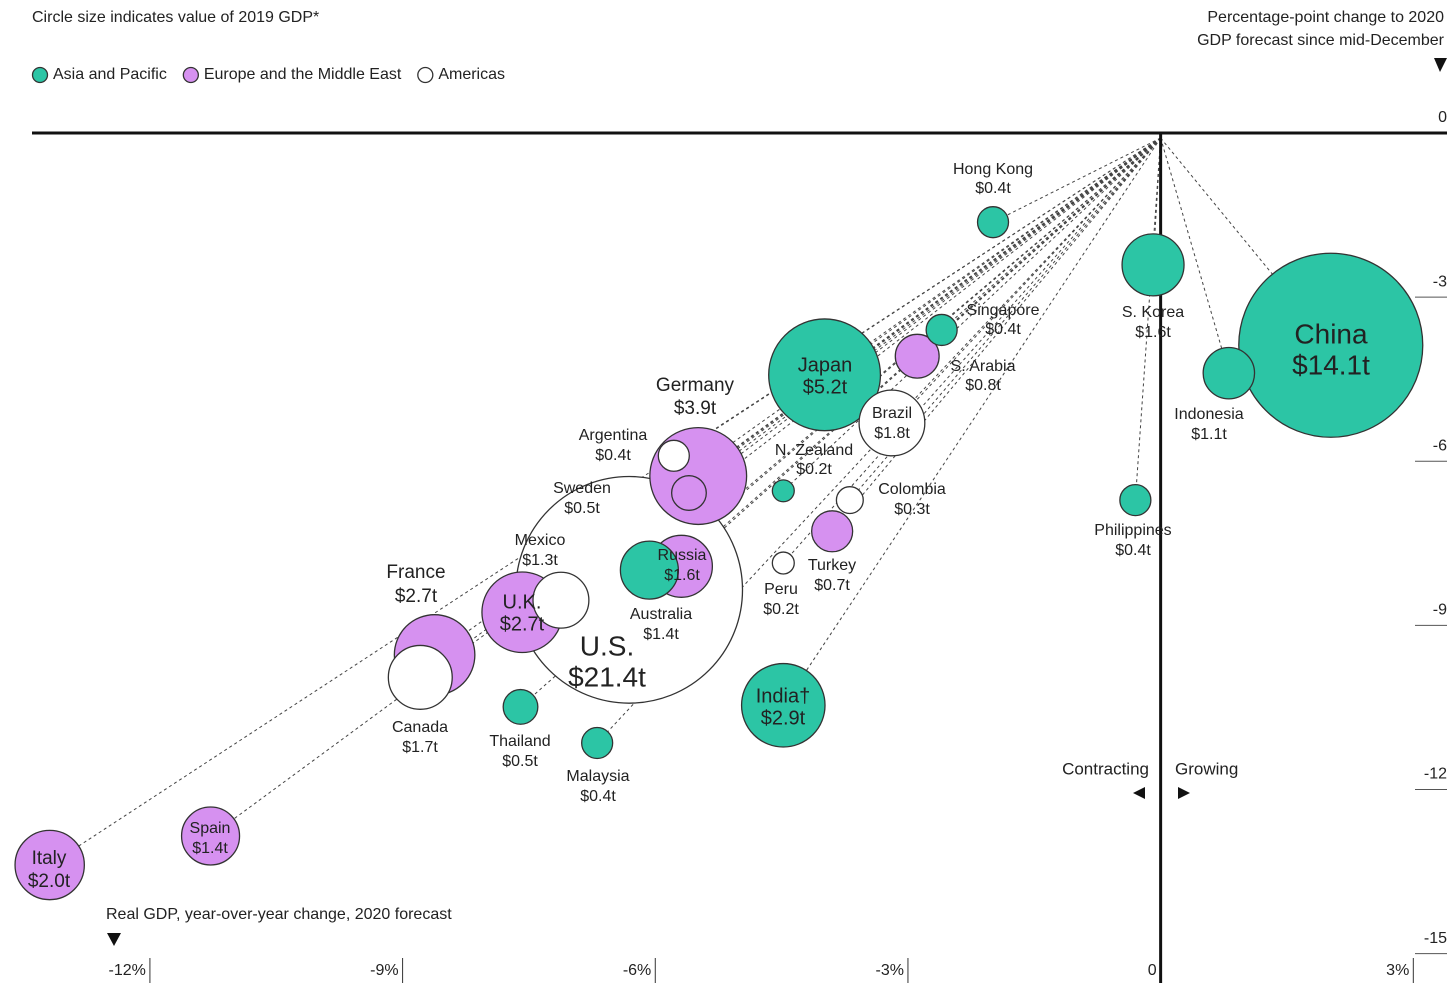 The width and height of the screenshot is (1447, 983). I want to click on value-label: $5.2t, so click(825, 387).